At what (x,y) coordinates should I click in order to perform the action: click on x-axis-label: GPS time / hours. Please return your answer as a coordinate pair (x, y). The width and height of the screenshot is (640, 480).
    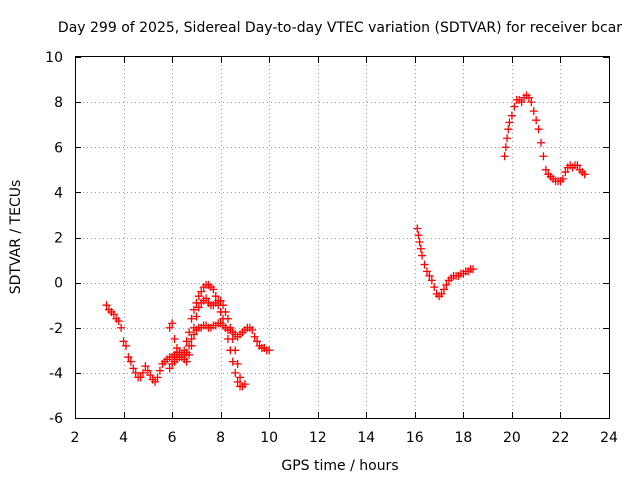
    Looking at the image, I should click on (339, 466).